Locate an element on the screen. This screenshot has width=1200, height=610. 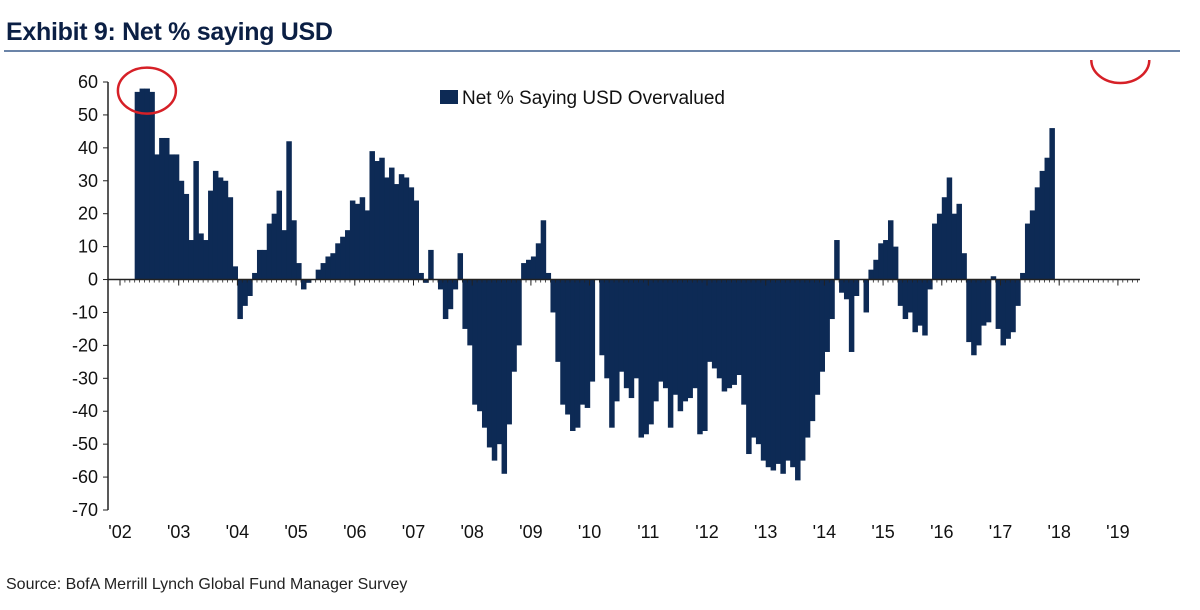
x-tick-label: '19 is located at coordinates (1117, 532).